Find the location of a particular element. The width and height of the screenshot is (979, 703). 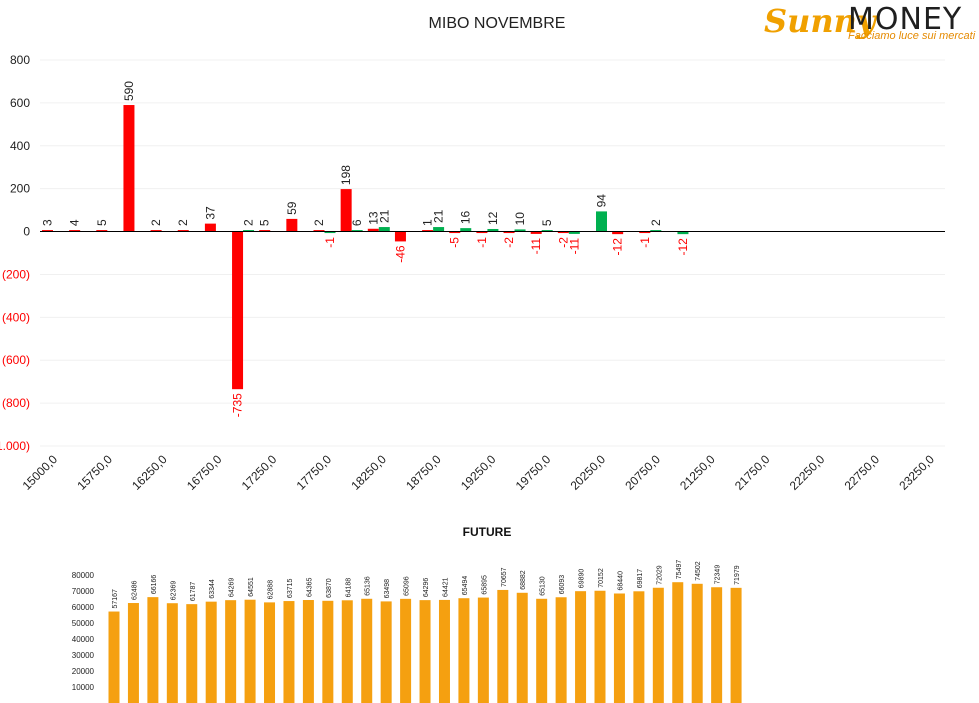

future-data-label: 64188 is located at coordinates (348, 588).